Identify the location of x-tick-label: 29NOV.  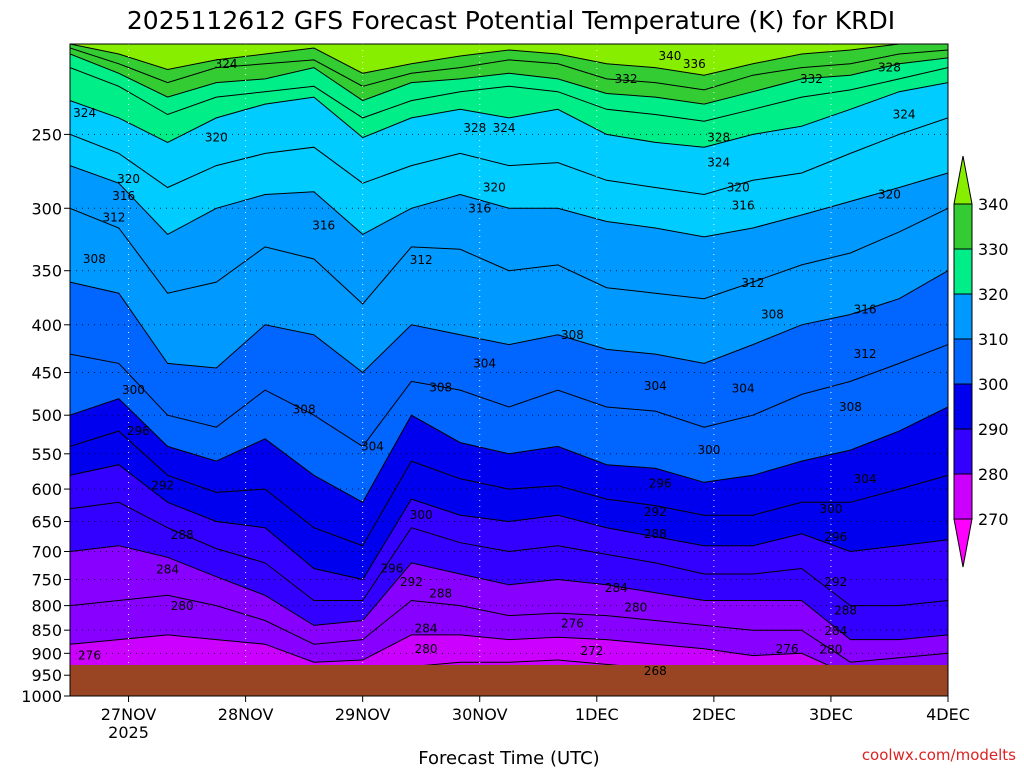
(363, 714).